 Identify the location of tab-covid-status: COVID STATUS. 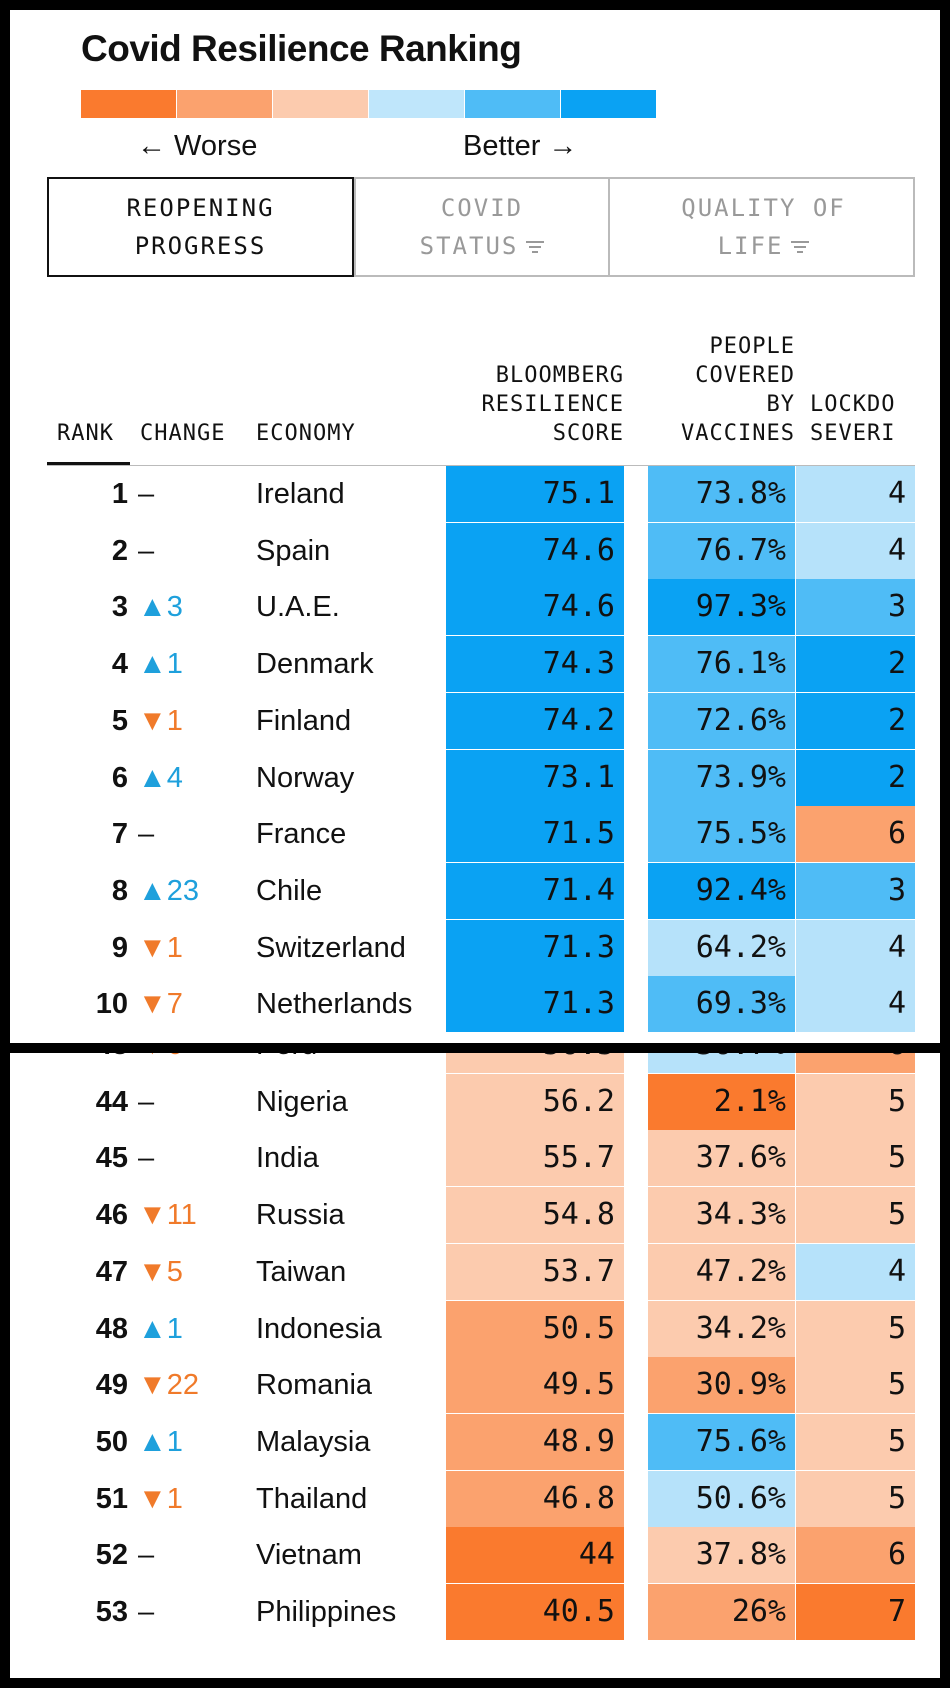
(481, 227).